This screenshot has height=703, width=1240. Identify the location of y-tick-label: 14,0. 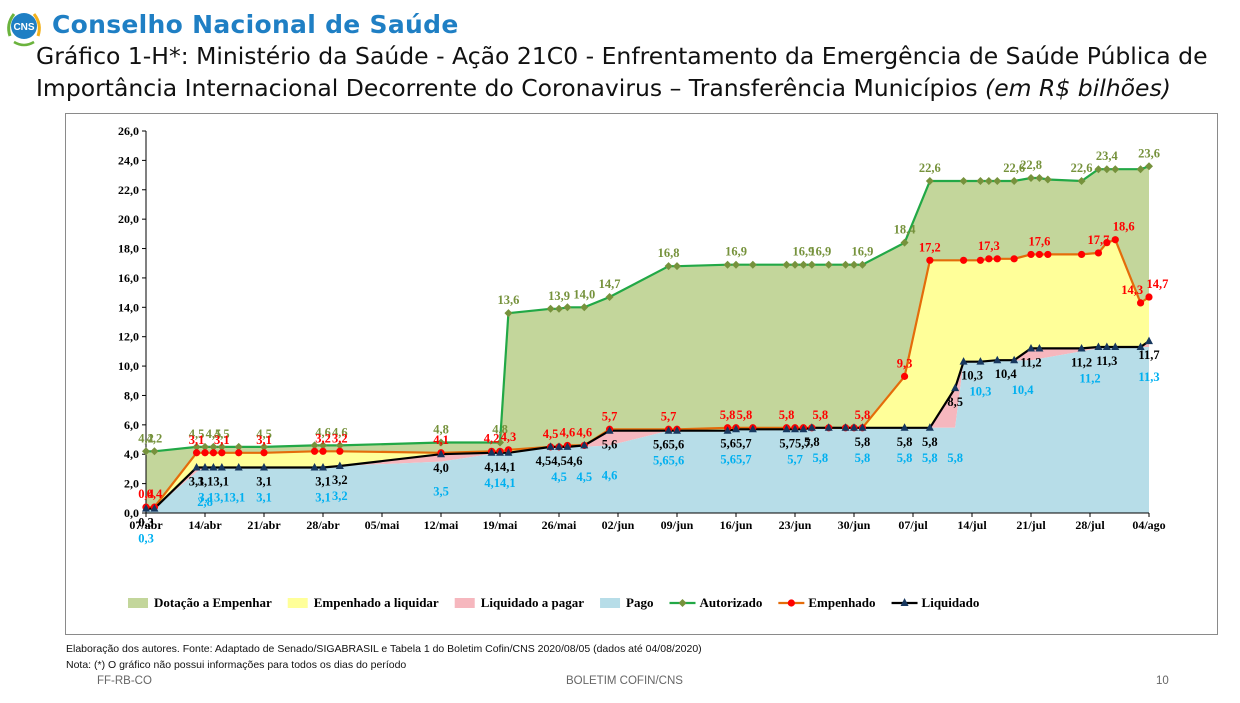
(128, 307).